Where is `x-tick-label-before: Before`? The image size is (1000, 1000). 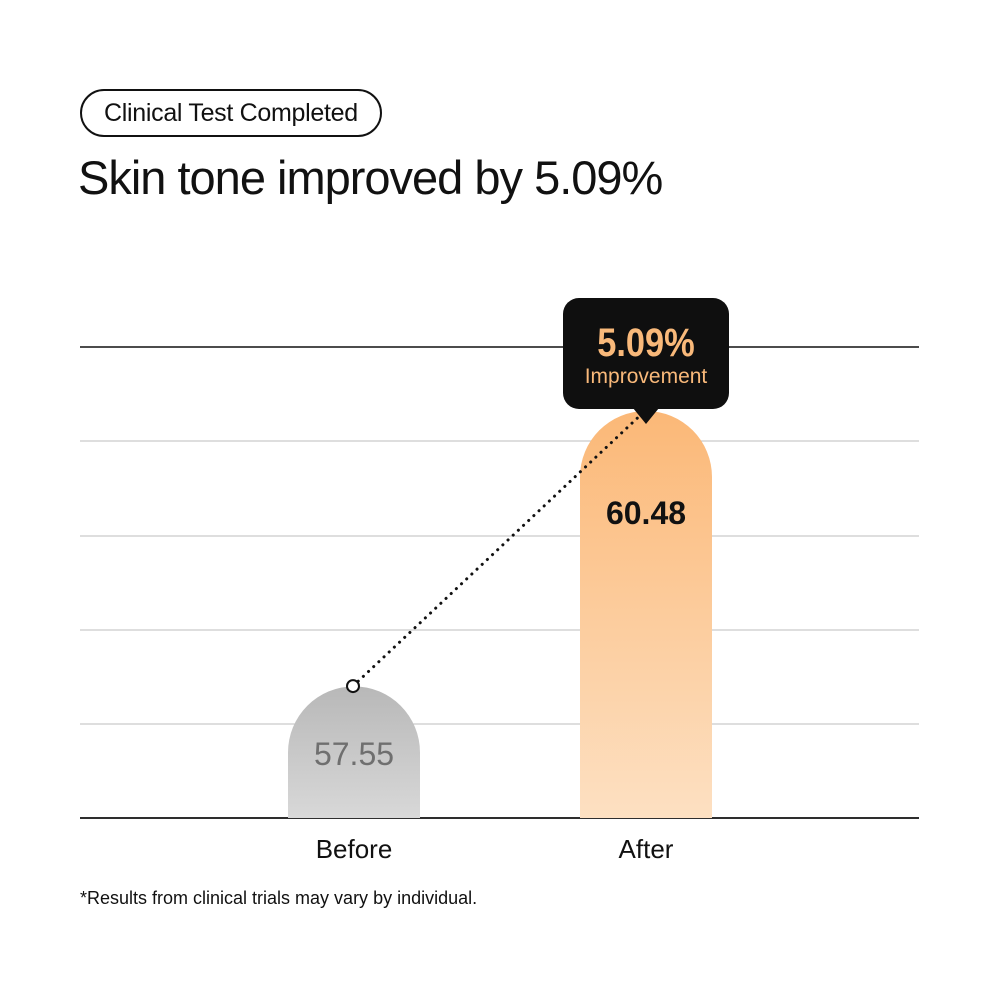
x-tick-label-before: Before is located at coordinates (354, 849).